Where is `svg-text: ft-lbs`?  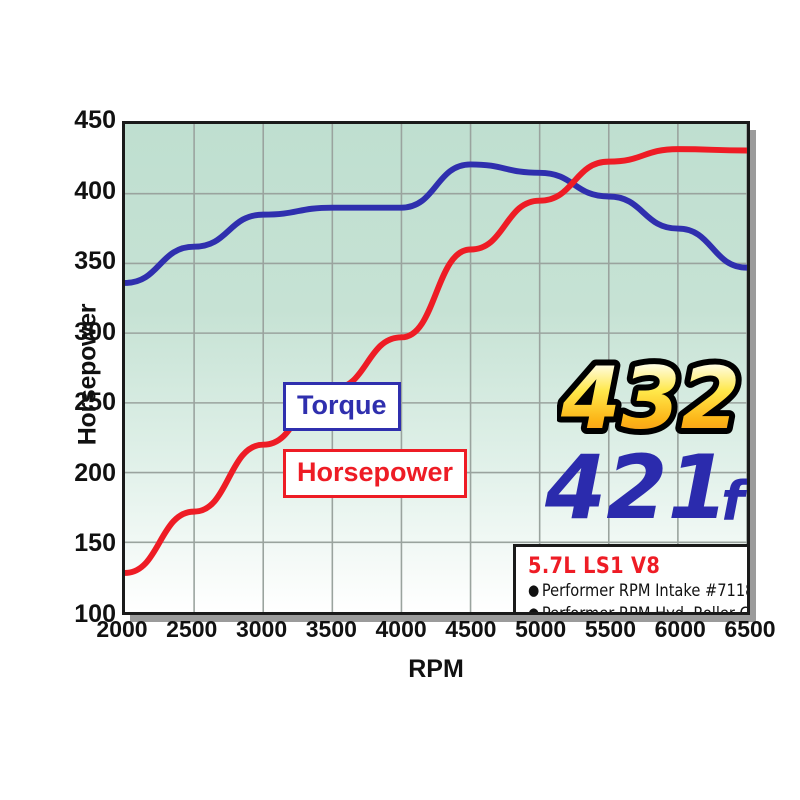
svg-text: ft-lbs is located at coordinates (735, 501).